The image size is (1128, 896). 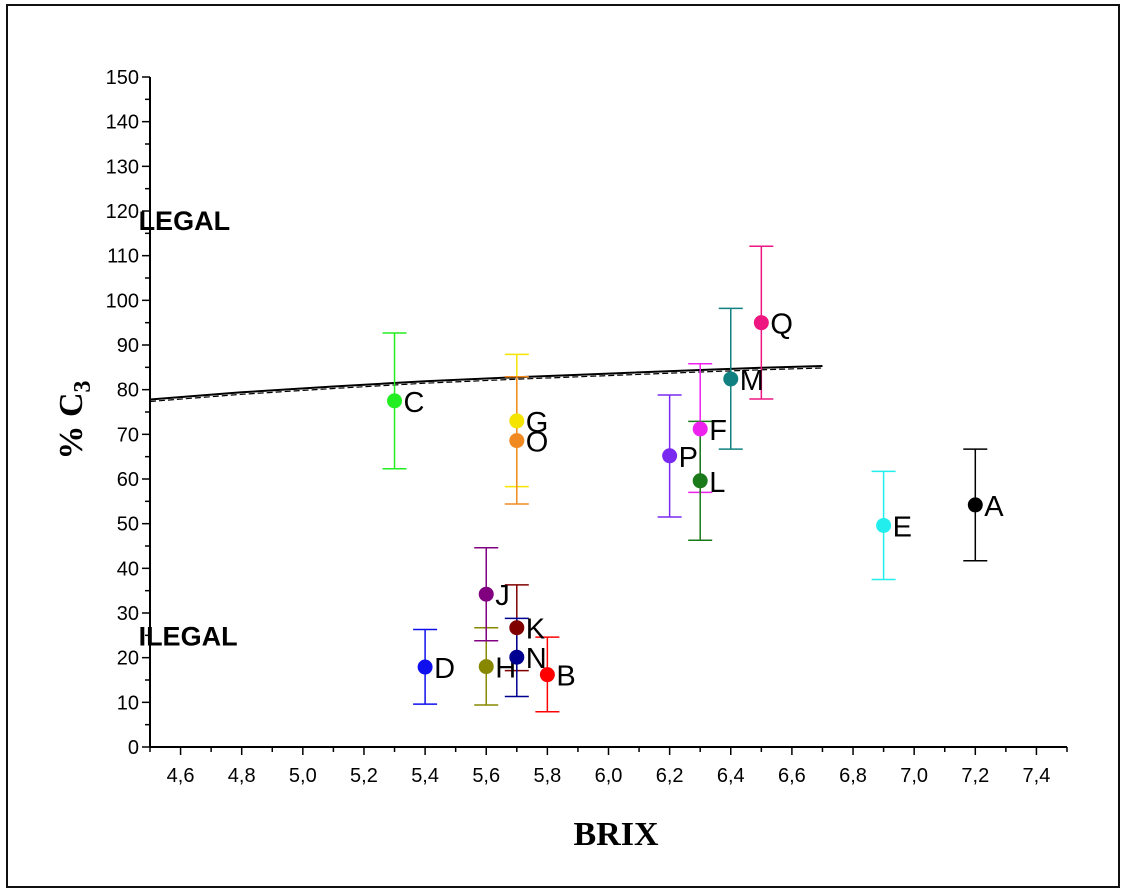 What do you see at coordinates (128, 614) in the screenshot?
I see `y-tick-label: 30` at bounding box center [128, 614].